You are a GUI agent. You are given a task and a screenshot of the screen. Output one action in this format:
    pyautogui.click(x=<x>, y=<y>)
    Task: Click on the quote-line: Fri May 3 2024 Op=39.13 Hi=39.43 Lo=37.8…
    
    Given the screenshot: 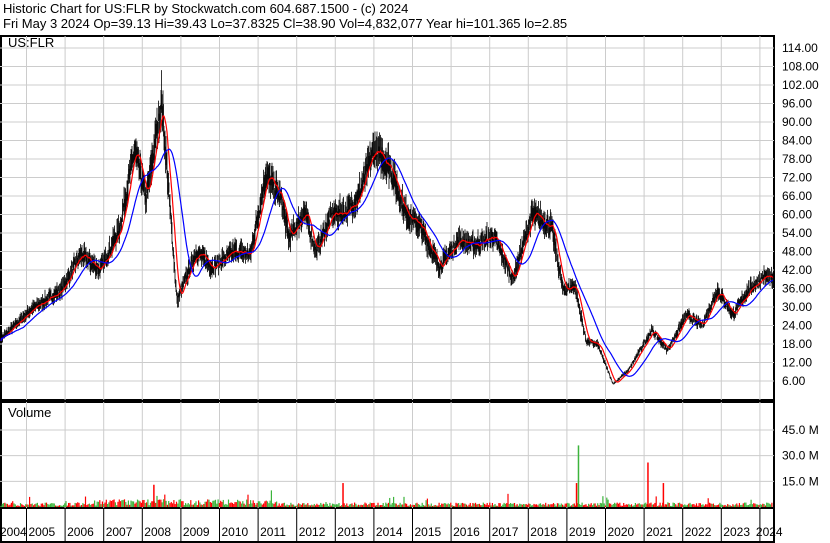 What is the action you would take?
    pyautogui.click(x=285, y=23)
    